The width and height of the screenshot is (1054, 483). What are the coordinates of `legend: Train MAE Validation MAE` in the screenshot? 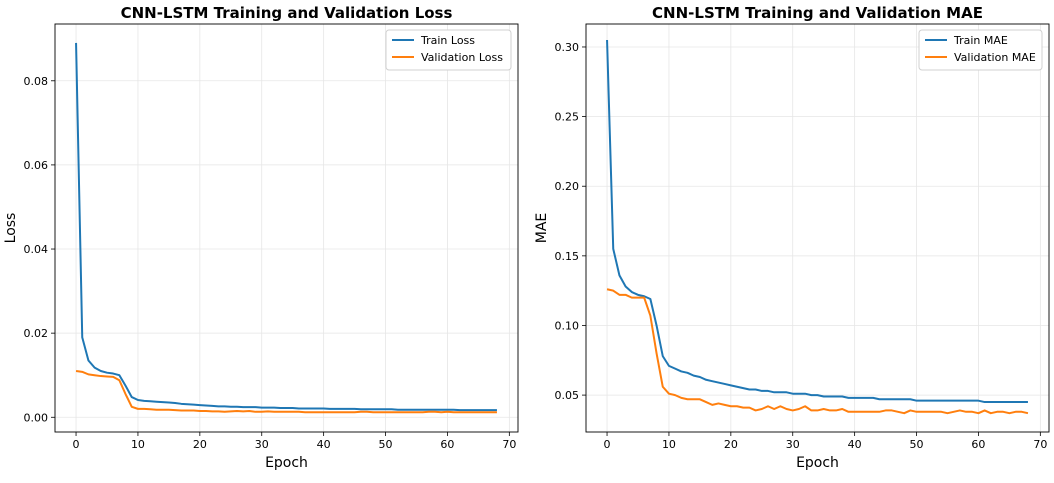 It's located at (980, 50).